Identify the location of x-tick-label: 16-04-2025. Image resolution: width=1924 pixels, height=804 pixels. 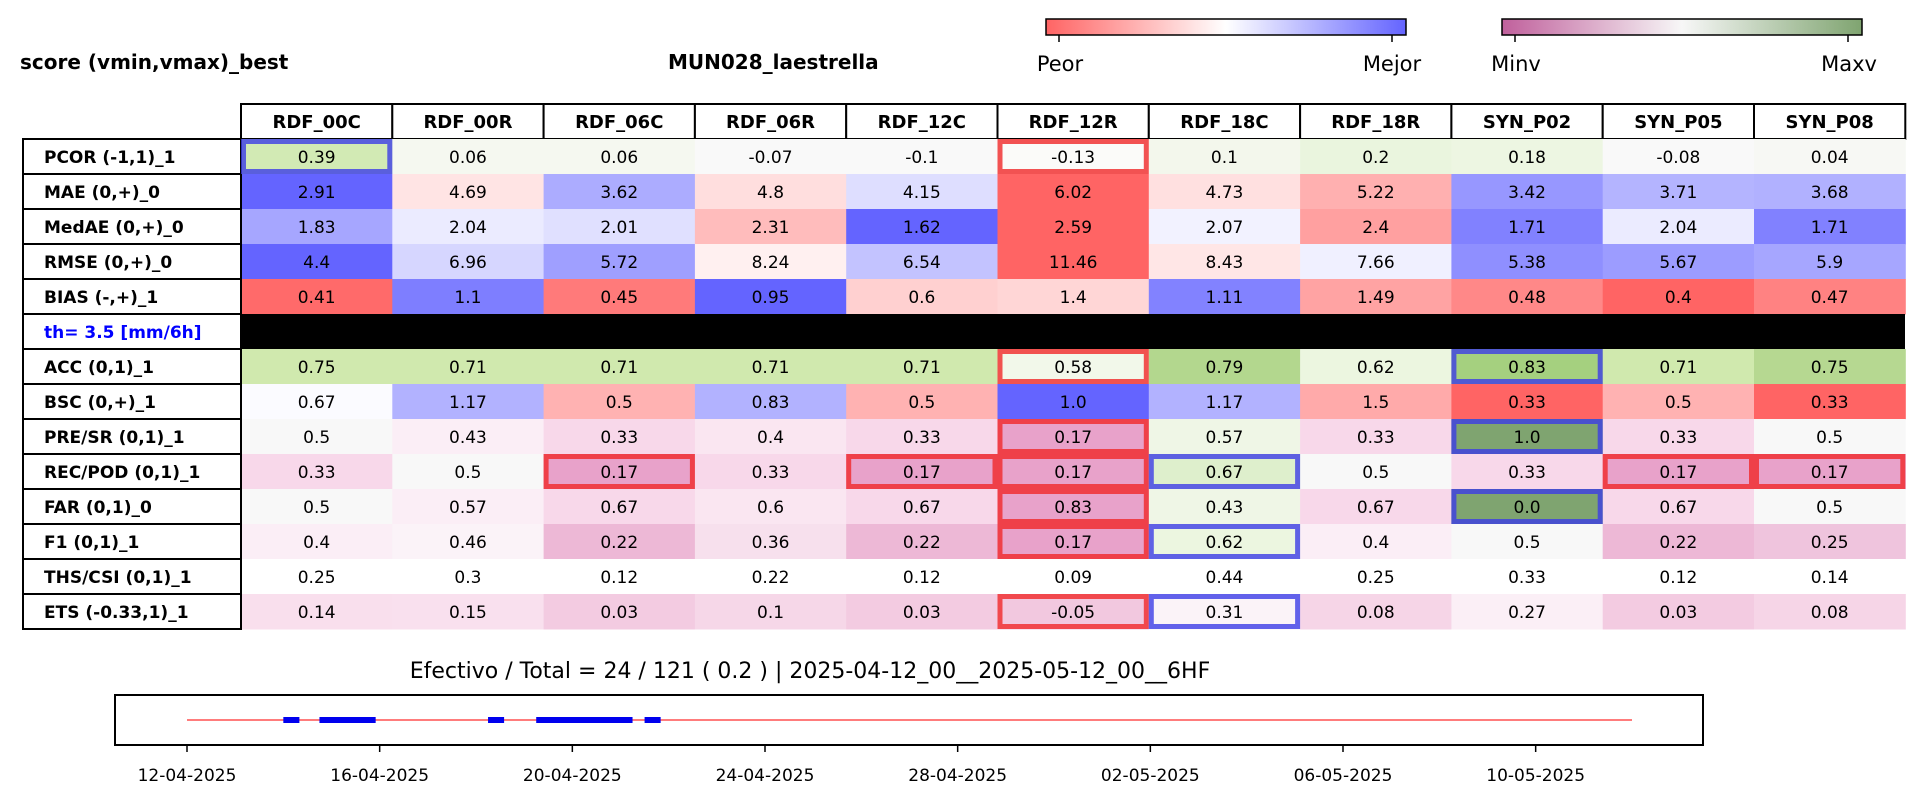
(379, 776).